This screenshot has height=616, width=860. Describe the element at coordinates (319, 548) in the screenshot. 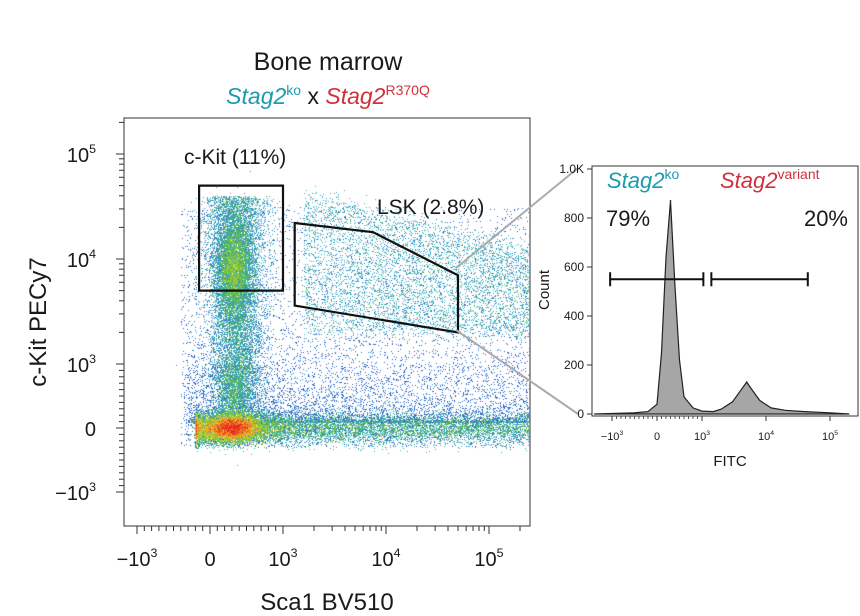

I see `density-x-axis: −103 0 10³ 10⁴ 10⁵` at that location.